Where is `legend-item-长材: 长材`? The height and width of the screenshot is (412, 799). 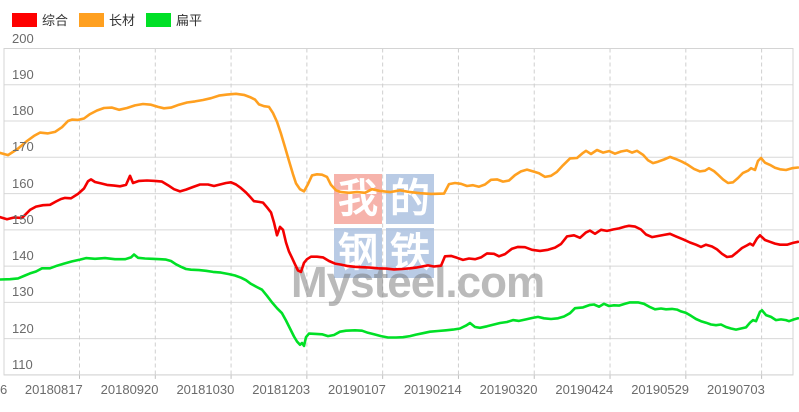 legend-item-长材: 长材 is located at coordinates (107, 19).